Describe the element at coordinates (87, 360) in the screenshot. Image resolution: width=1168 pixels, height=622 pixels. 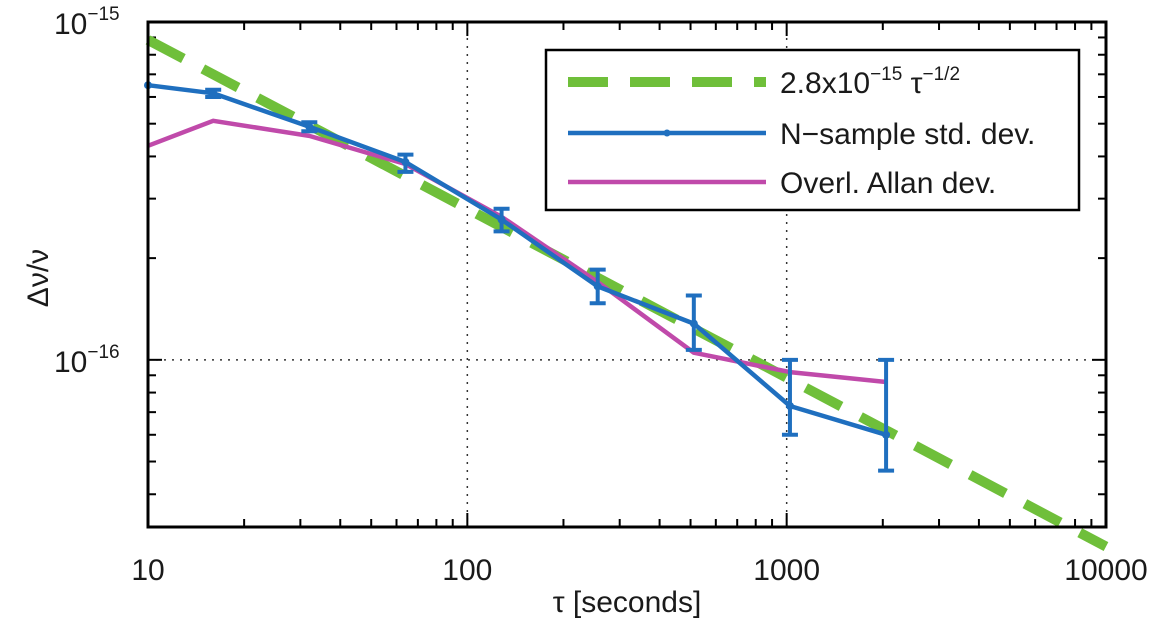
I see `y-tick-label: 10−16` at that location.